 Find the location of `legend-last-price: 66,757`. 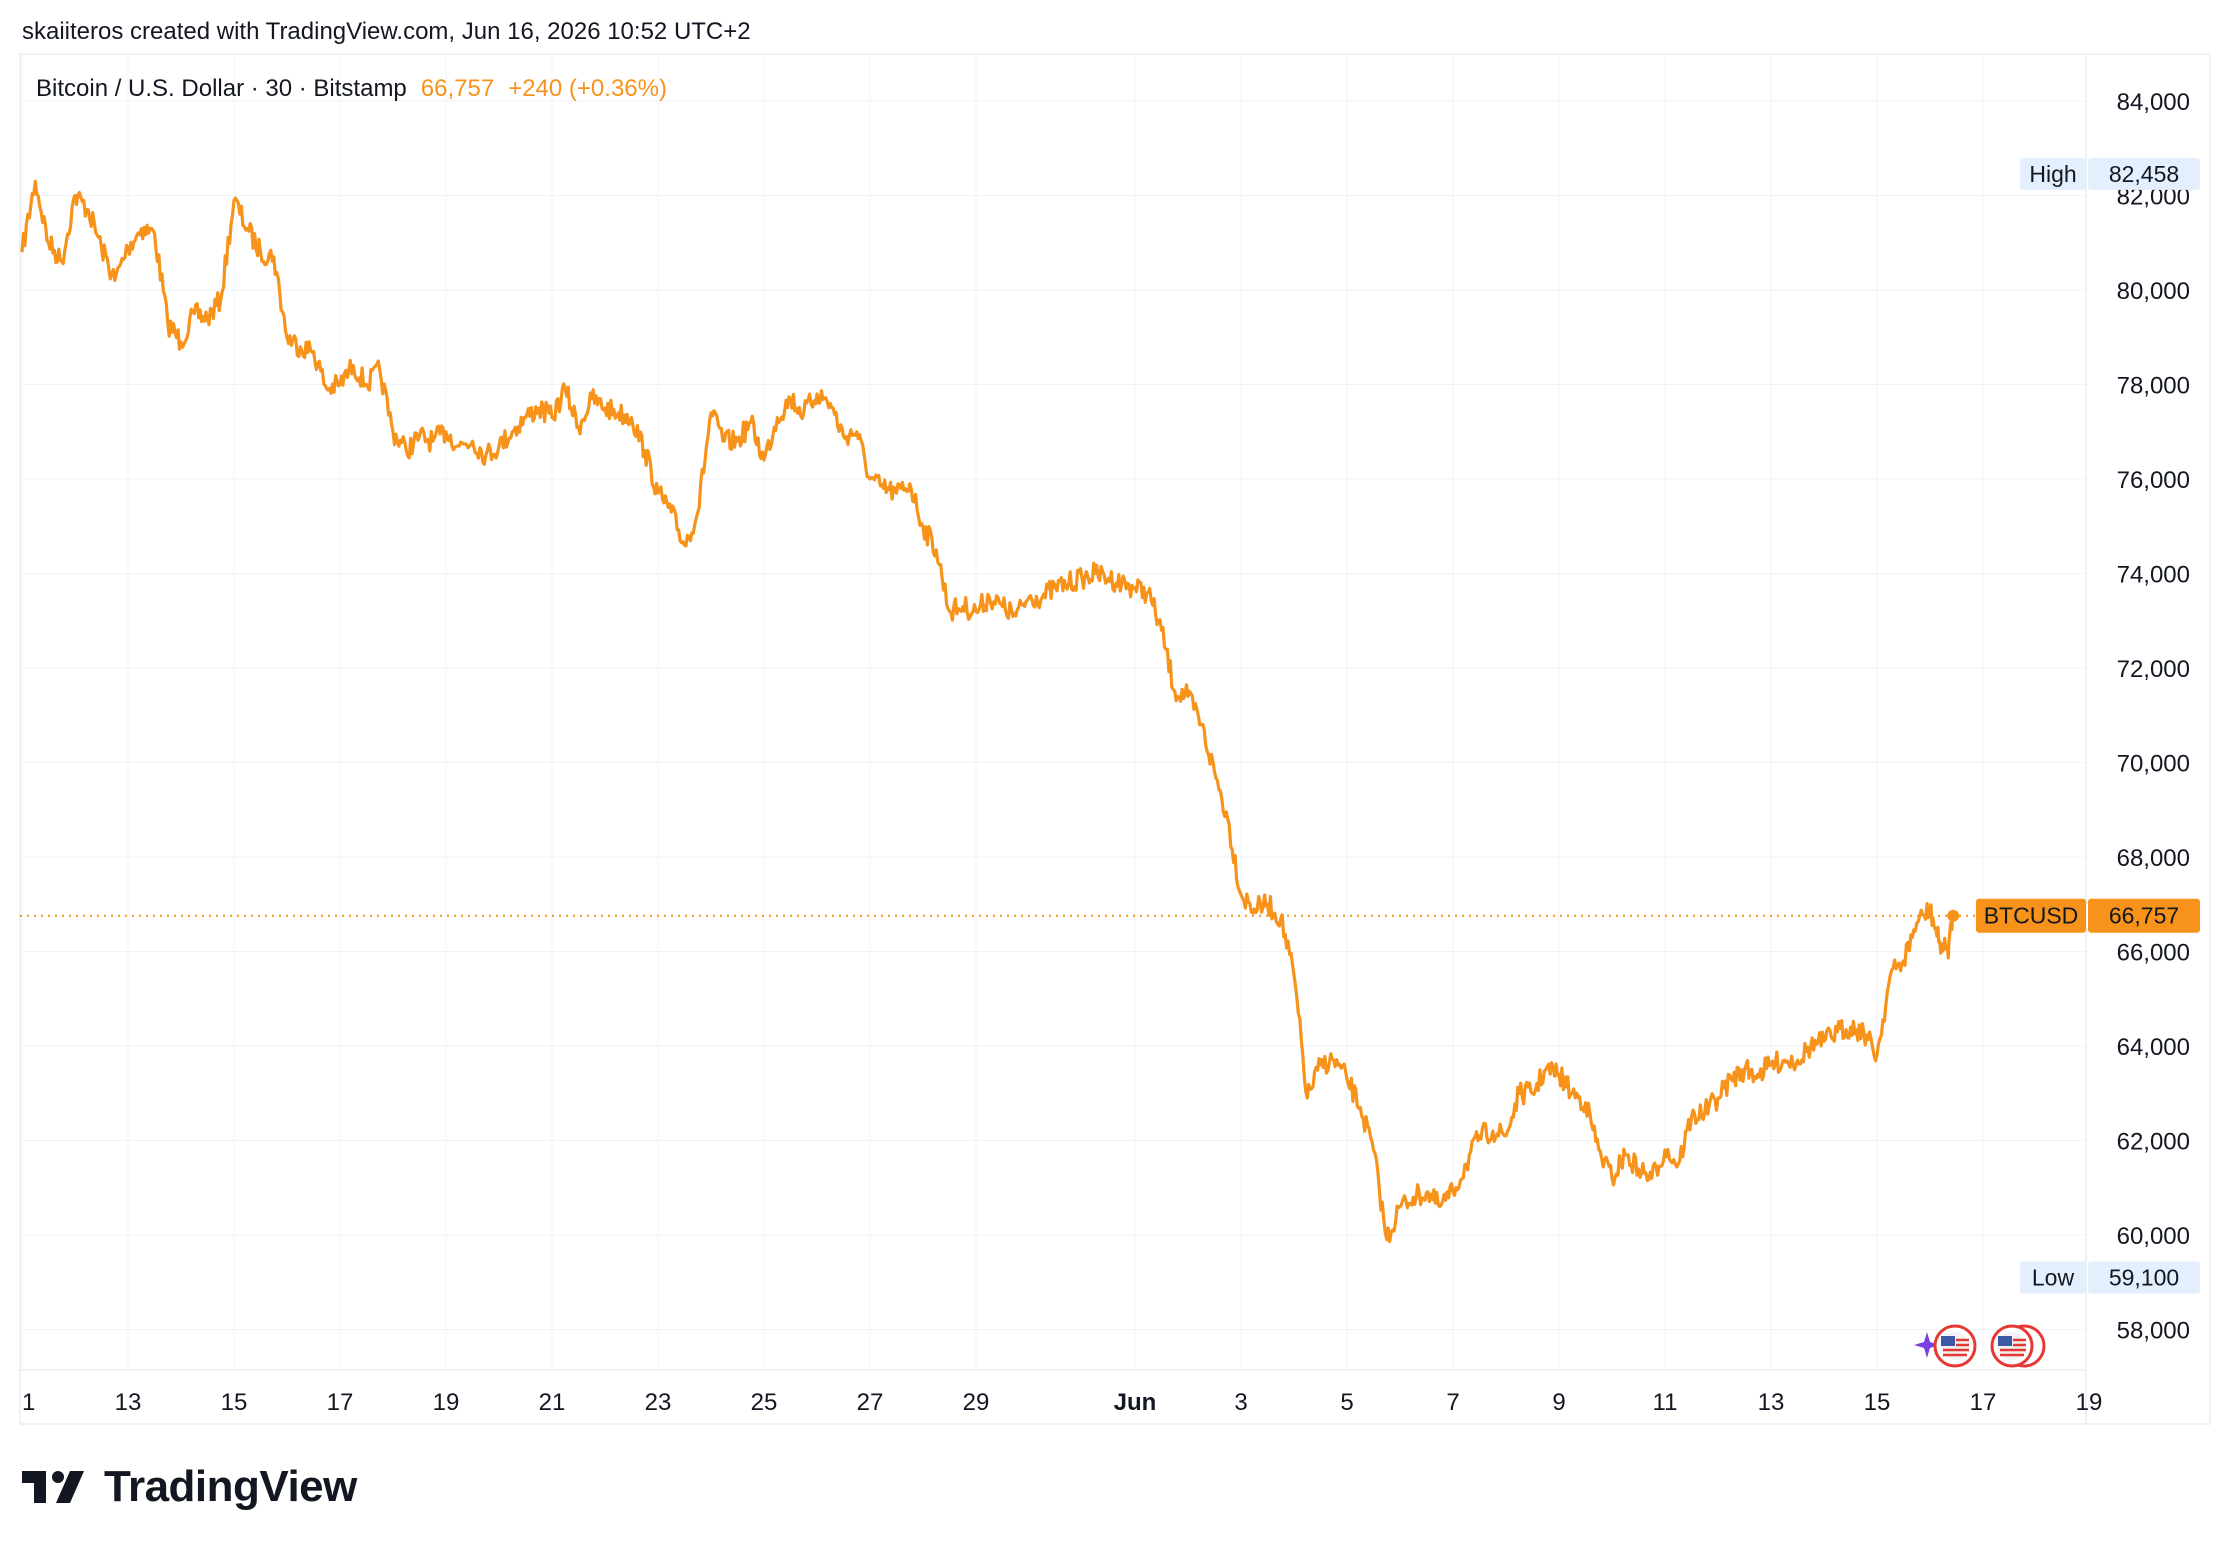

legend-last-price: 66,757 is located at coordinates (457, 88).